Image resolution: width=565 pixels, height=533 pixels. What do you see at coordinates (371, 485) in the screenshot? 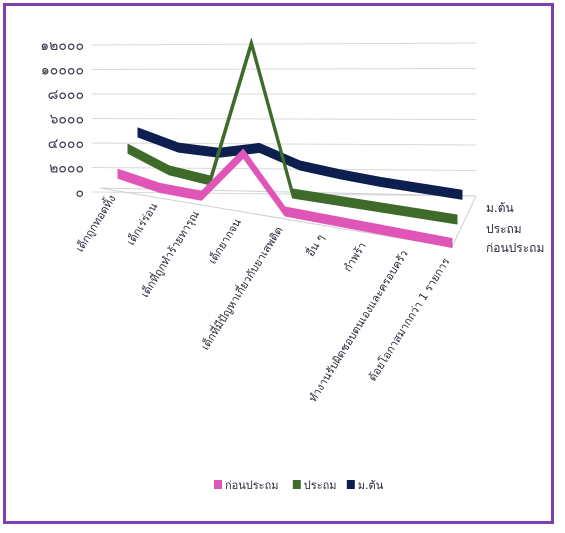
I see `legend-label: ม.ต้น` at bounding box center [371, 485].